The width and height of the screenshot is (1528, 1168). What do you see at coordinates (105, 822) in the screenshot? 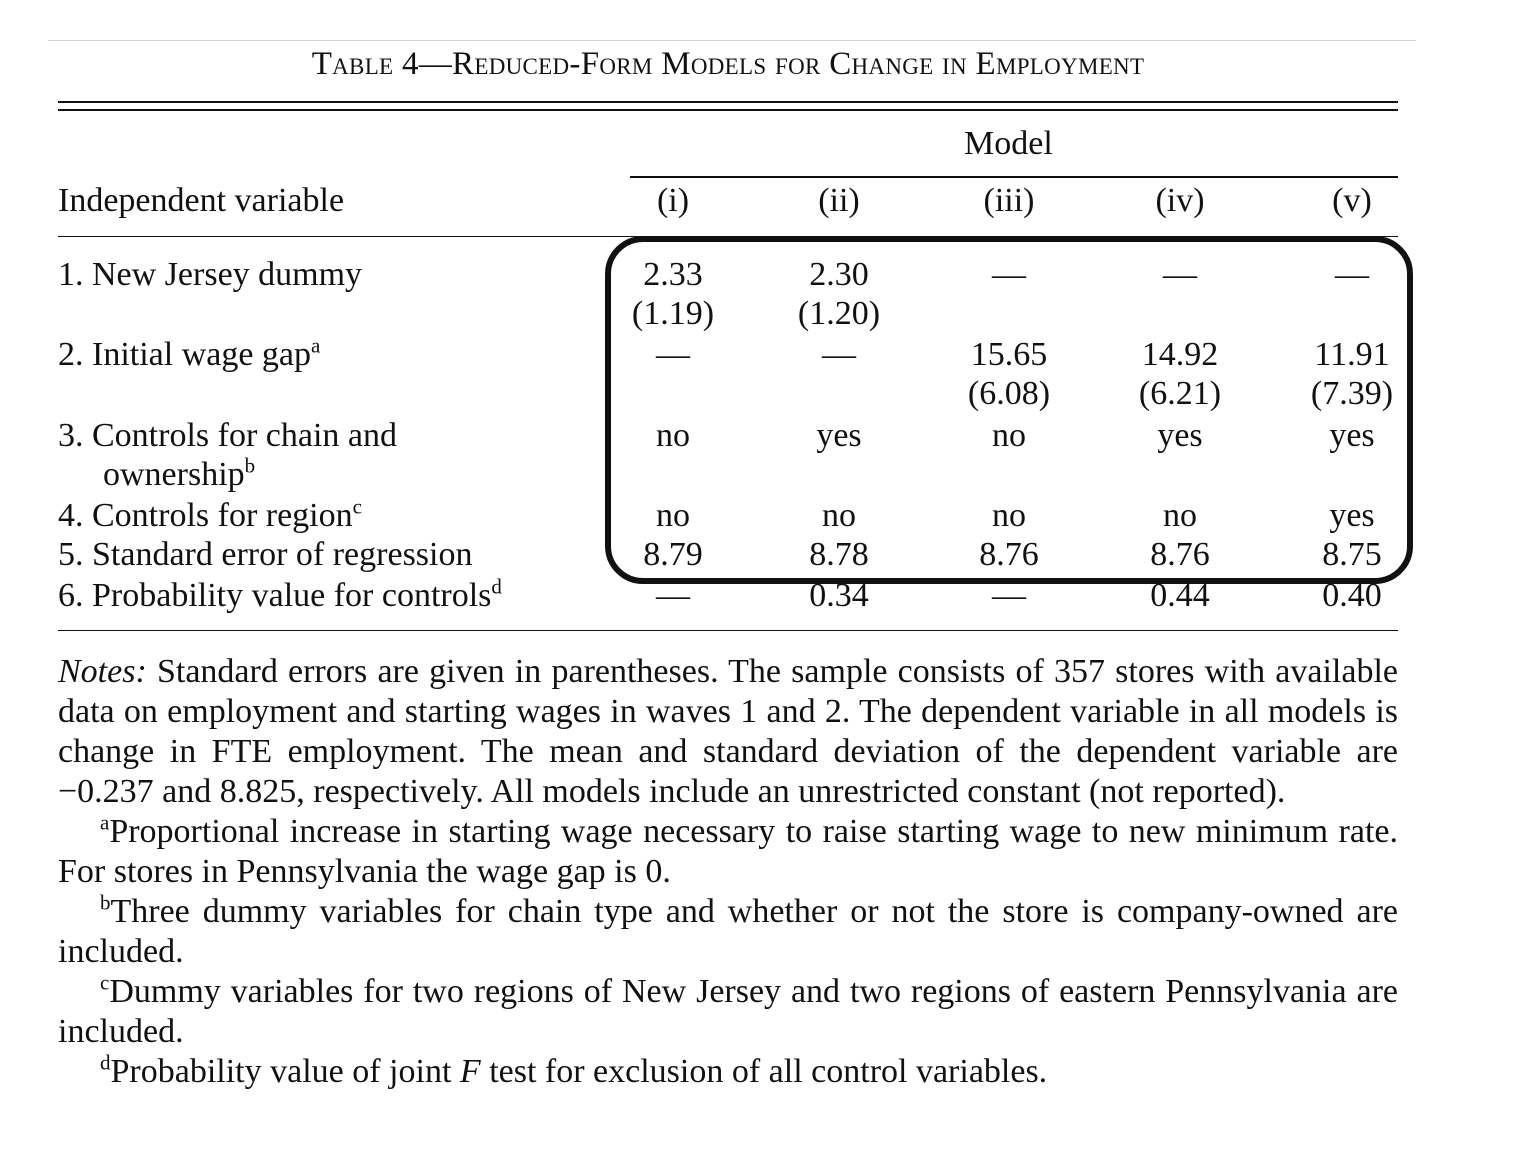
I see `footnote-a-mark: a` at bounding box center [105, 822].